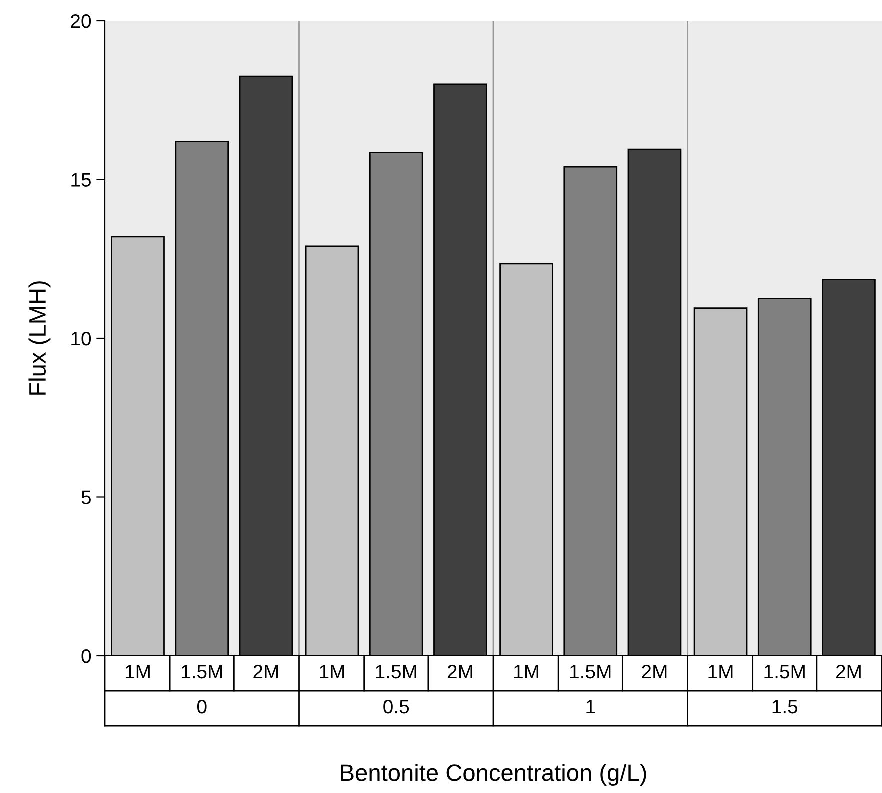 The height and width of the screenshot is (793, 882). Describe the element at coordinates (82, 339) in the screenshot. I see `y-tick-label: 10` at that location.